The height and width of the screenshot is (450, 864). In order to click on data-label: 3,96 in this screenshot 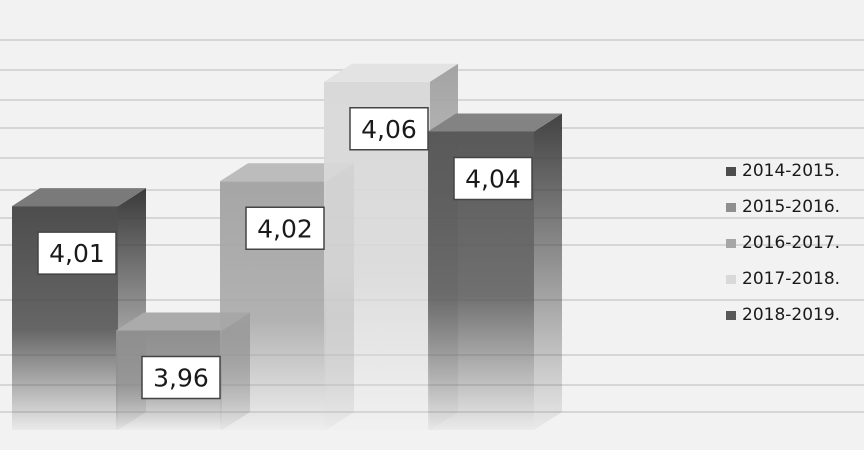, I will do `click(181, 378)`.